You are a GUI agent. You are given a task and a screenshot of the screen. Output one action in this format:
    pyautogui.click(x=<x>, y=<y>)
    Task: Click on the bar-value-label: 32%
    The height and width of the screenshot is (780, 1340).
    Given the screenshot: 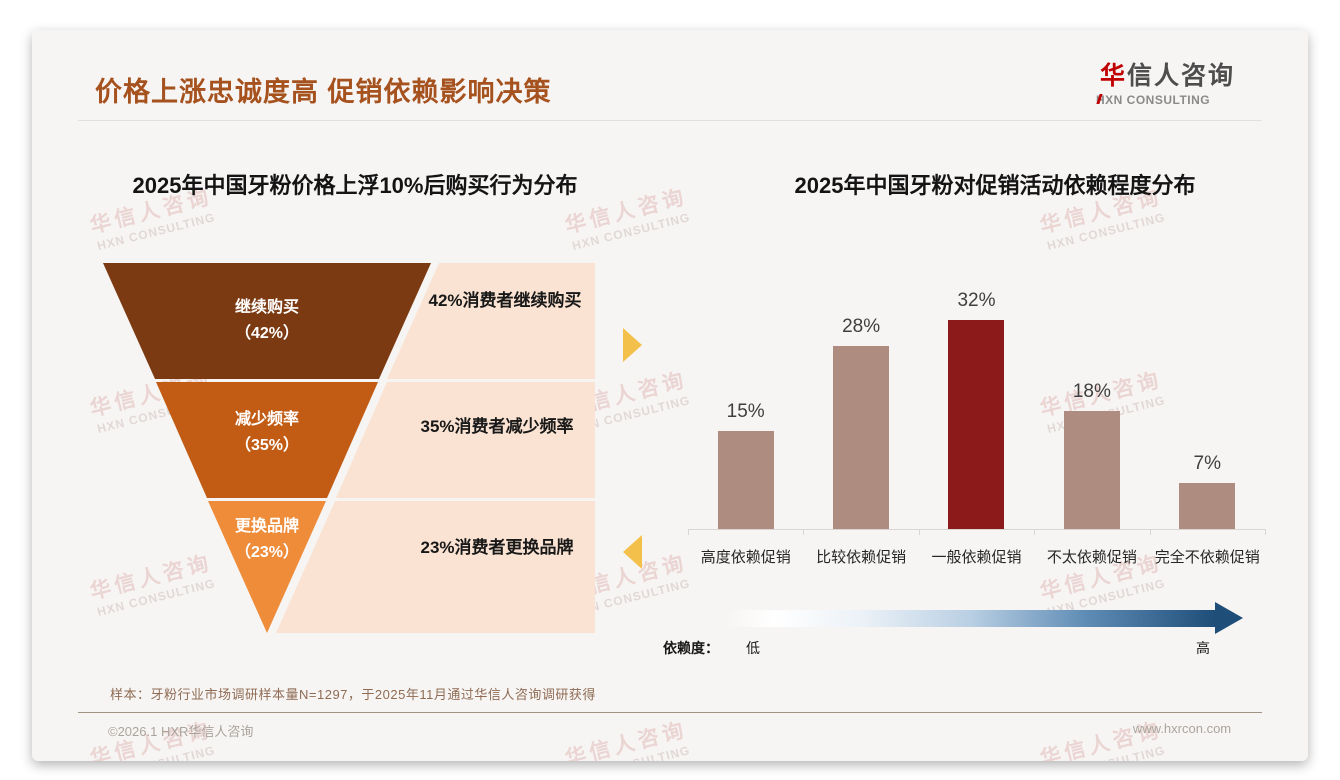 What is the action you would take?
    pyautogui.click(x=976, y=300)
    